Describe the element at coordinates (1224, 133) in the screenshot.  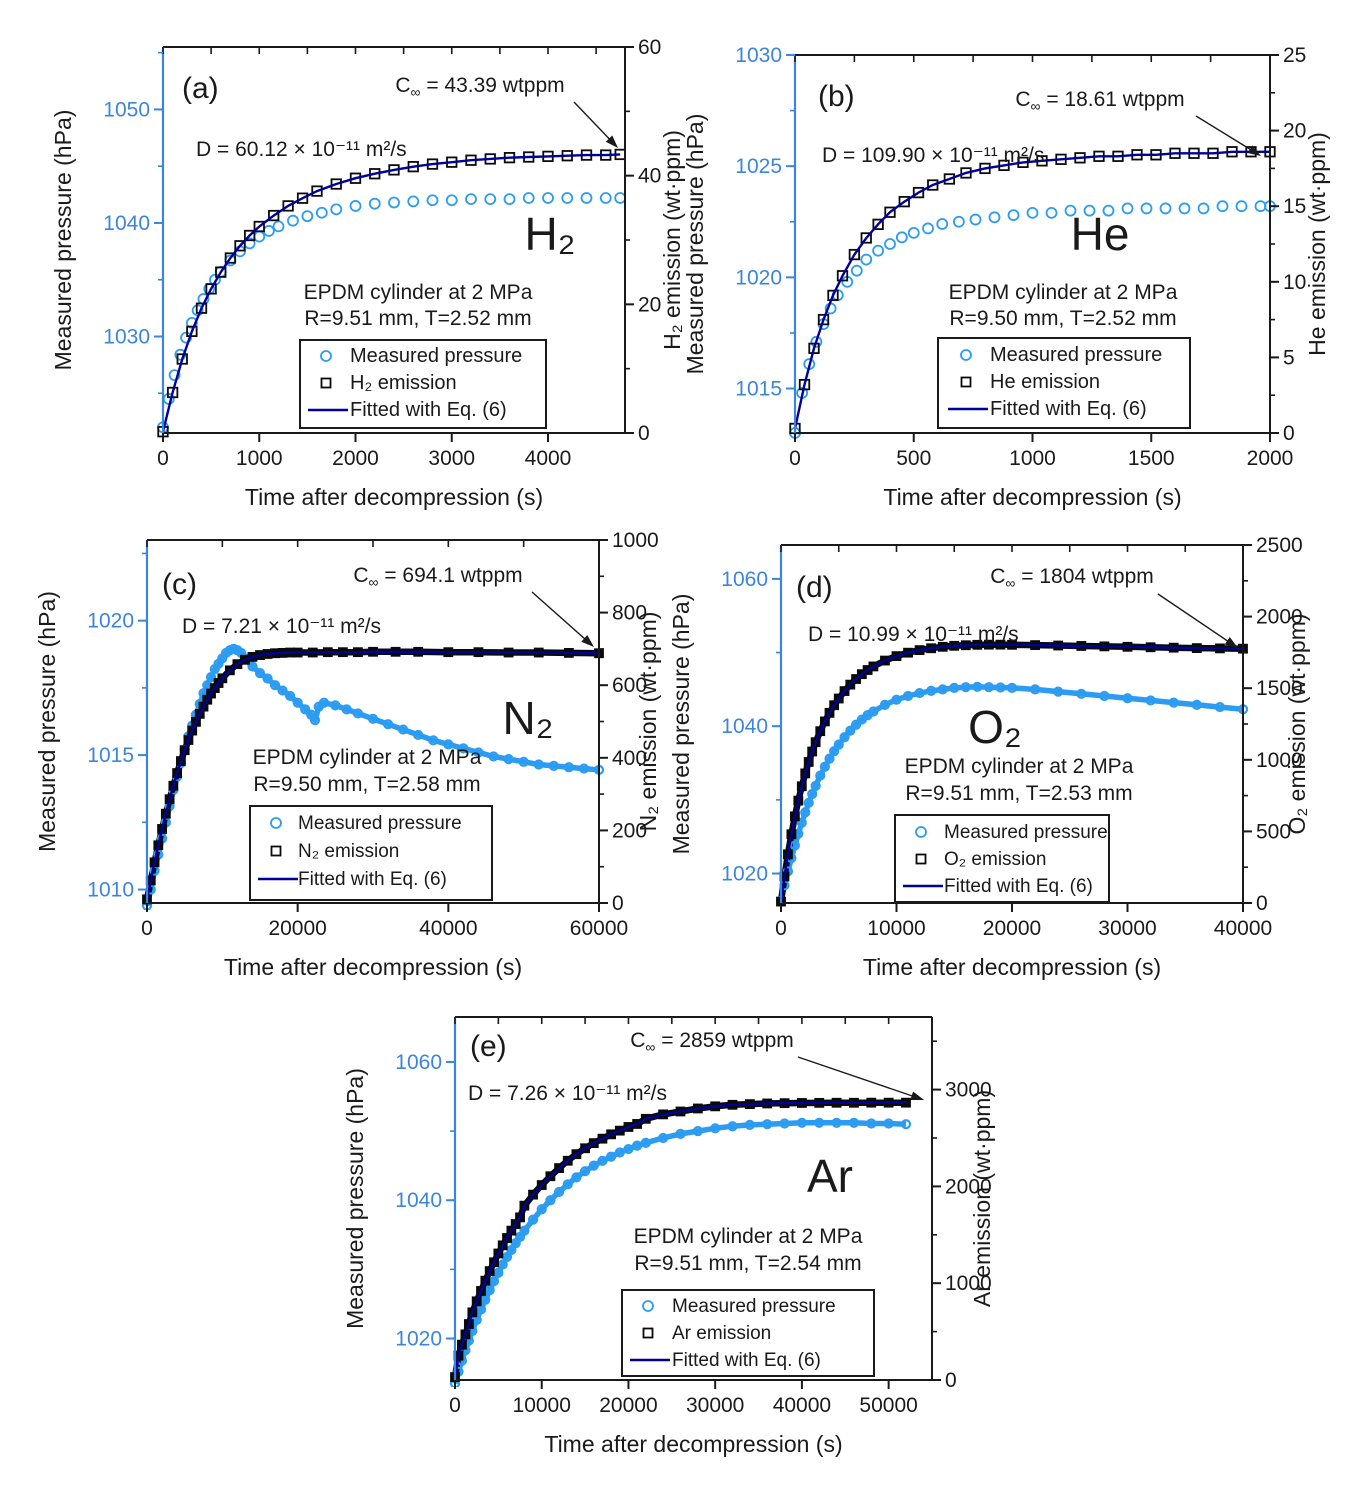
I see `annotation-arrow-line` at that location.